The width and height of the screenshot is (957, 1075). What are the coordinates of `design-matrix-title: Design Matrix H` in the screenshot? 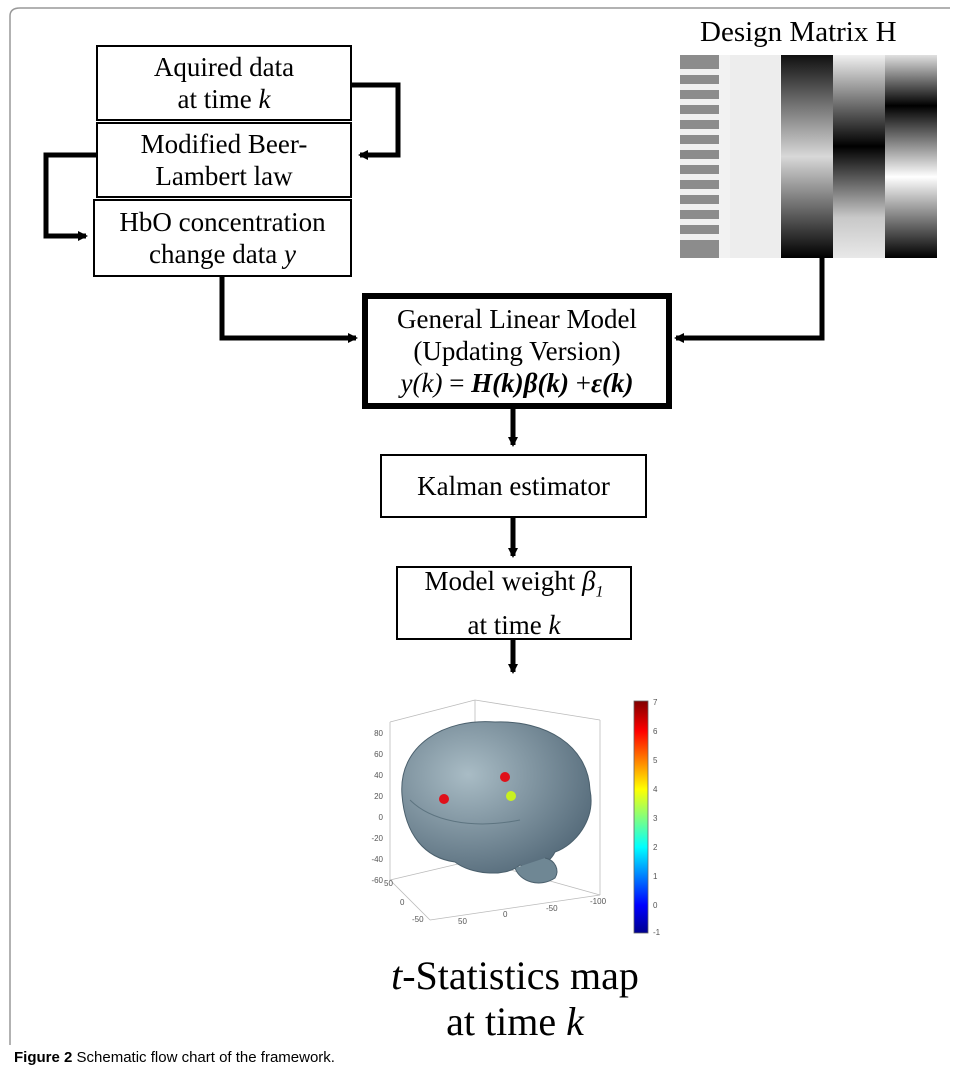 It's located at (798, 32).